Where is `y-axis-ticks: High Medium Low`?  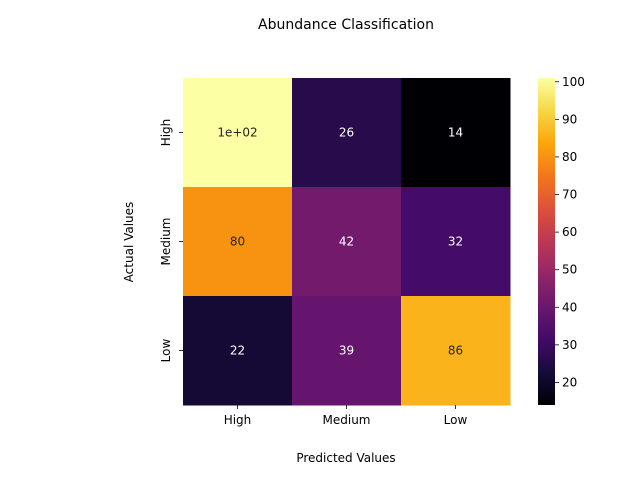 y-axis-ticks: High Medium Low is located at coordinates (171, 241).